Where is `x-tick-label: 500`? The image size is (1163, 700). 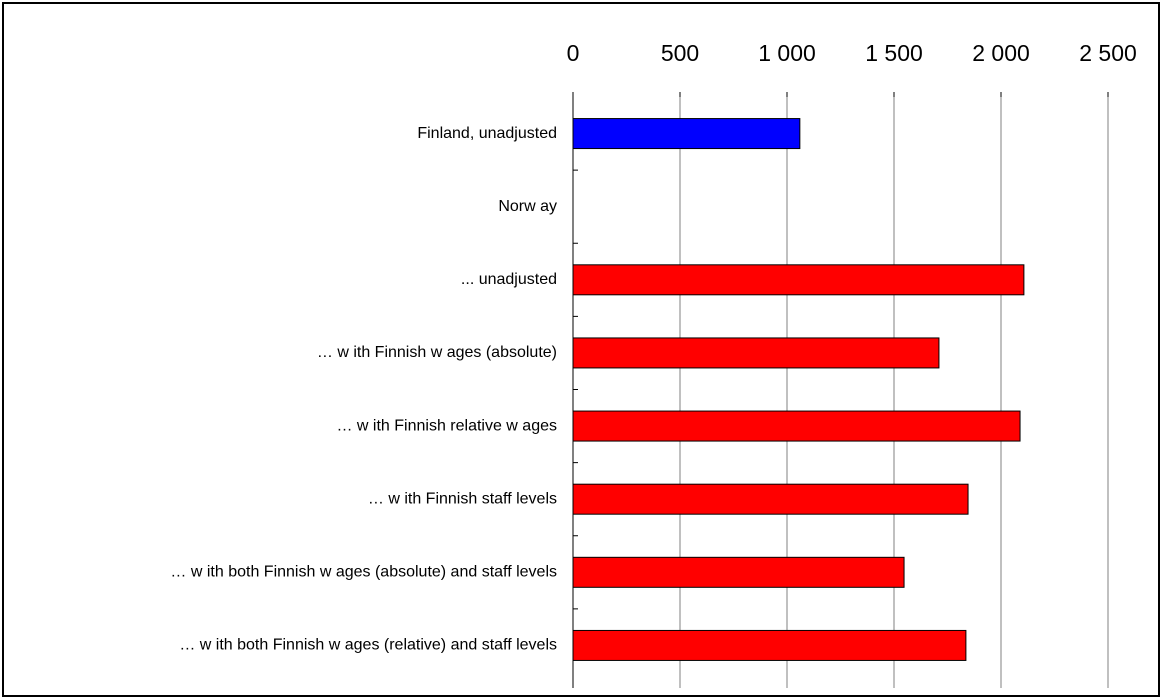 x-tick-label: 500 is located at coordinates (680, 53).